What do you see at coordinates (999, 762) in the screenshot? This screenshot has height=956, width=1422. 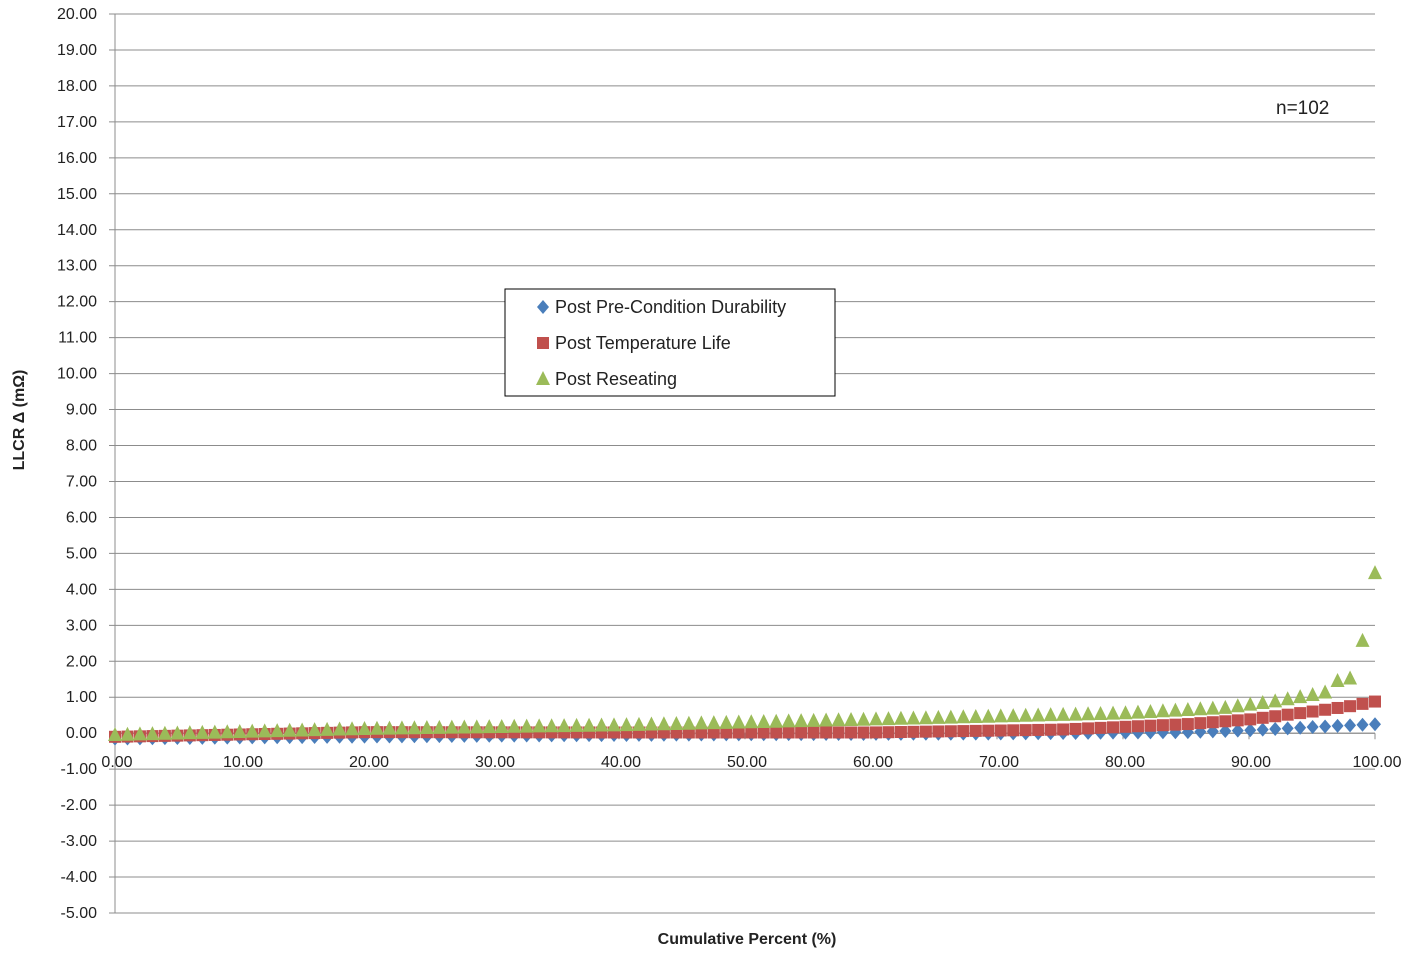 I see `x-tick-label: 70.00` at bounding box center [999, 762].